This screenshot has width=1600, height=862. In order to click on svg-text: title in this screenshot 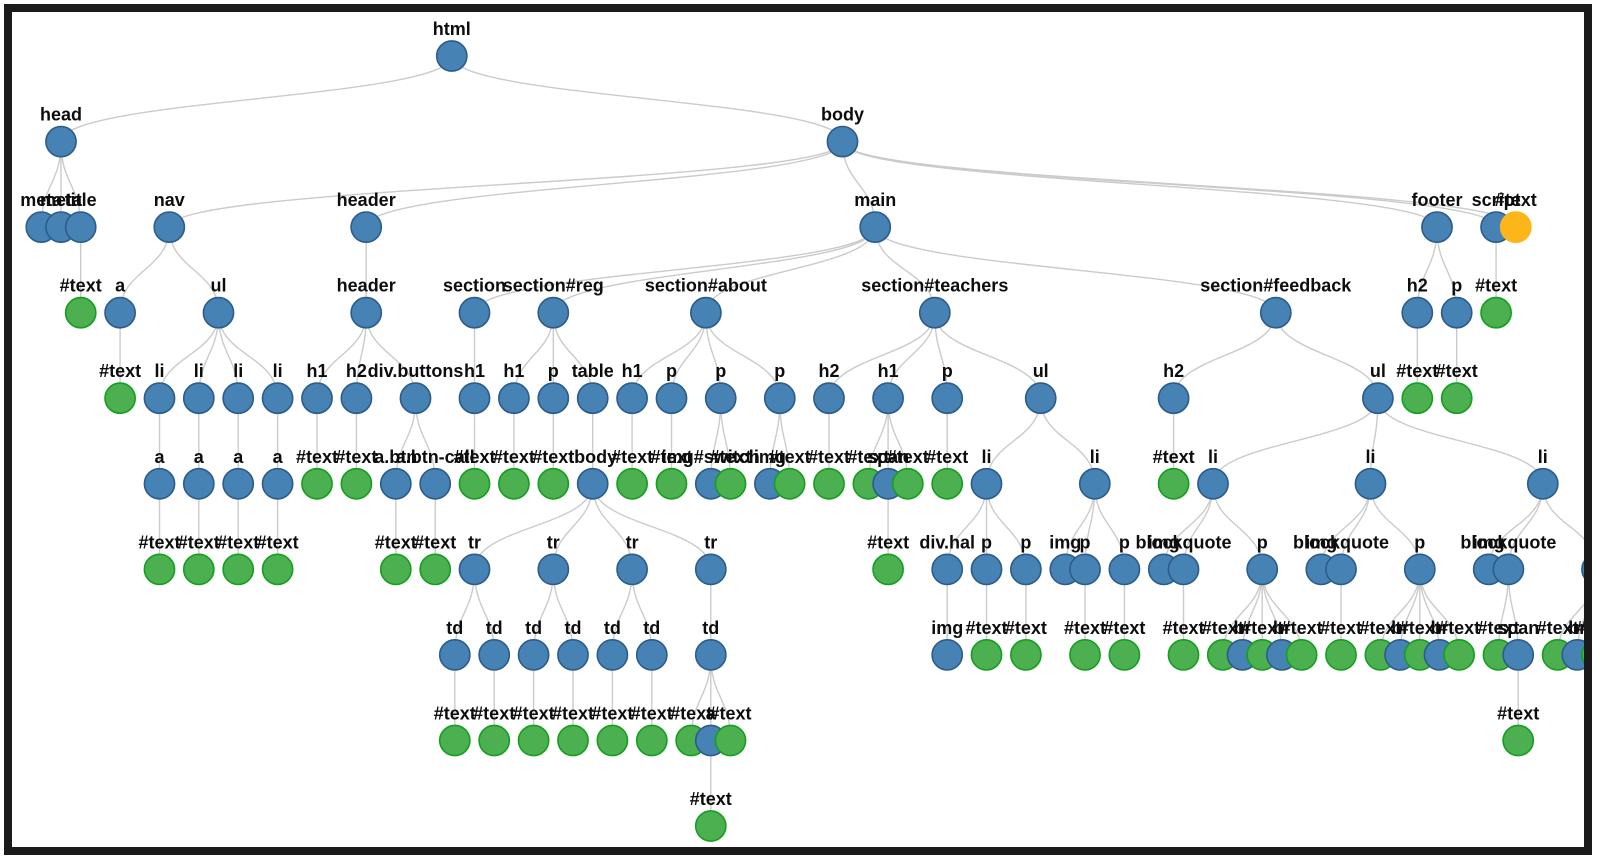, I will do `click(81, 200)`.